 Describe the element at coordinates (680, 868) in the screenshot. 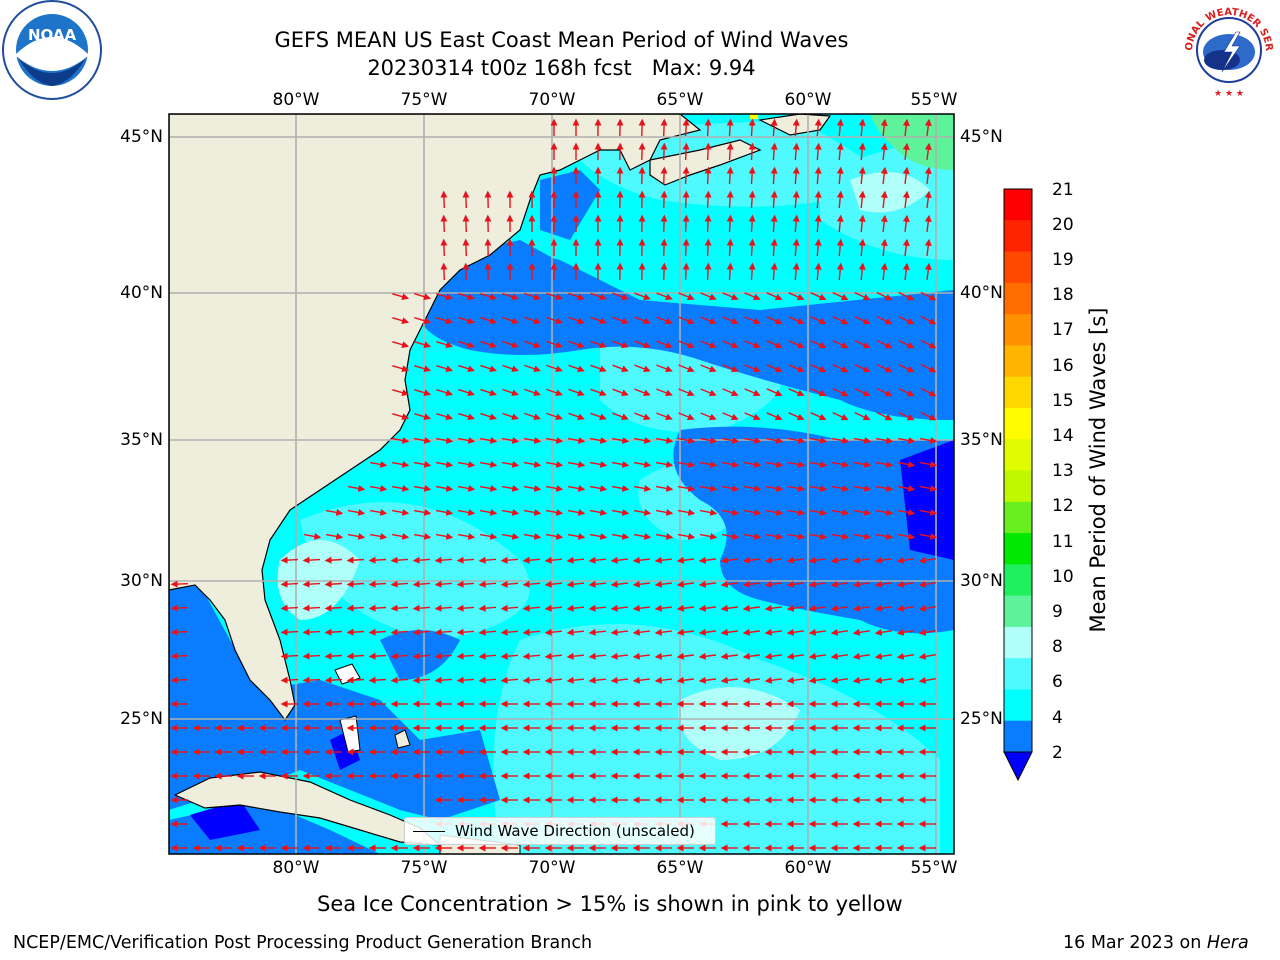

I see `lon-label-bottom: 65°W` at that location.